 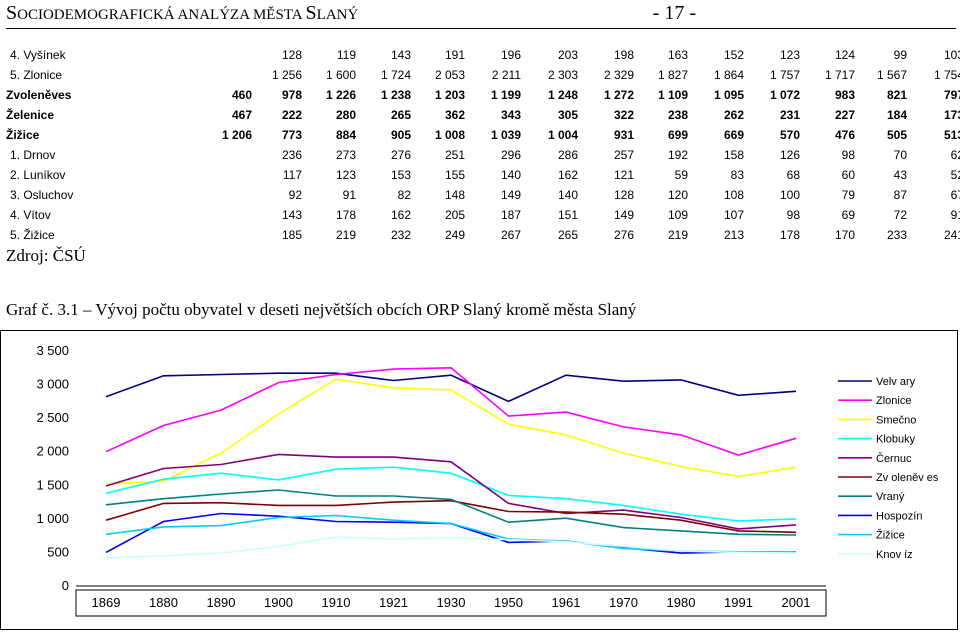 What do you see at coordinates (451, 602) in the screenshot?
I see `x-tick-label: 1930` at bounding box center [451, 602].